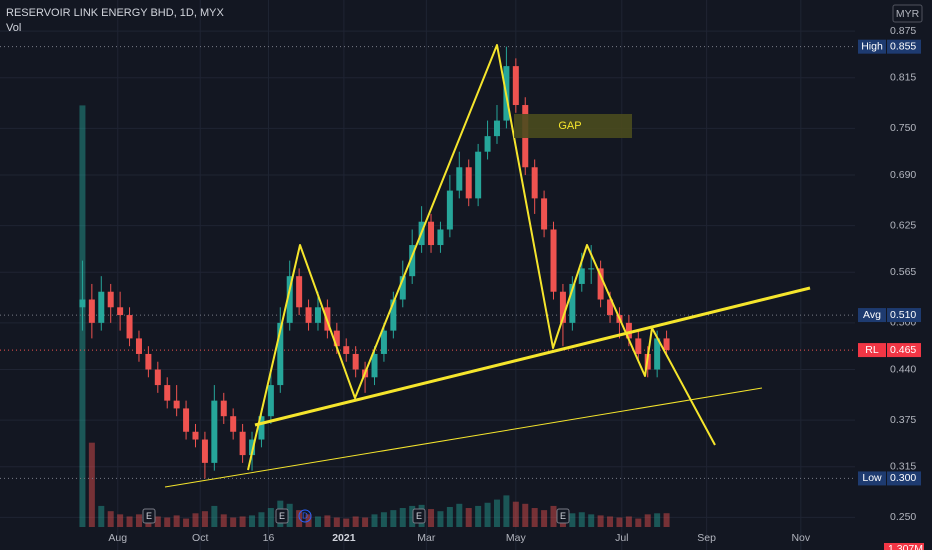 The image size is (932, 550). Describe the element at coordinates (903, 467) in the screenshot. I see `y-tick-label: 0.315` at that location.